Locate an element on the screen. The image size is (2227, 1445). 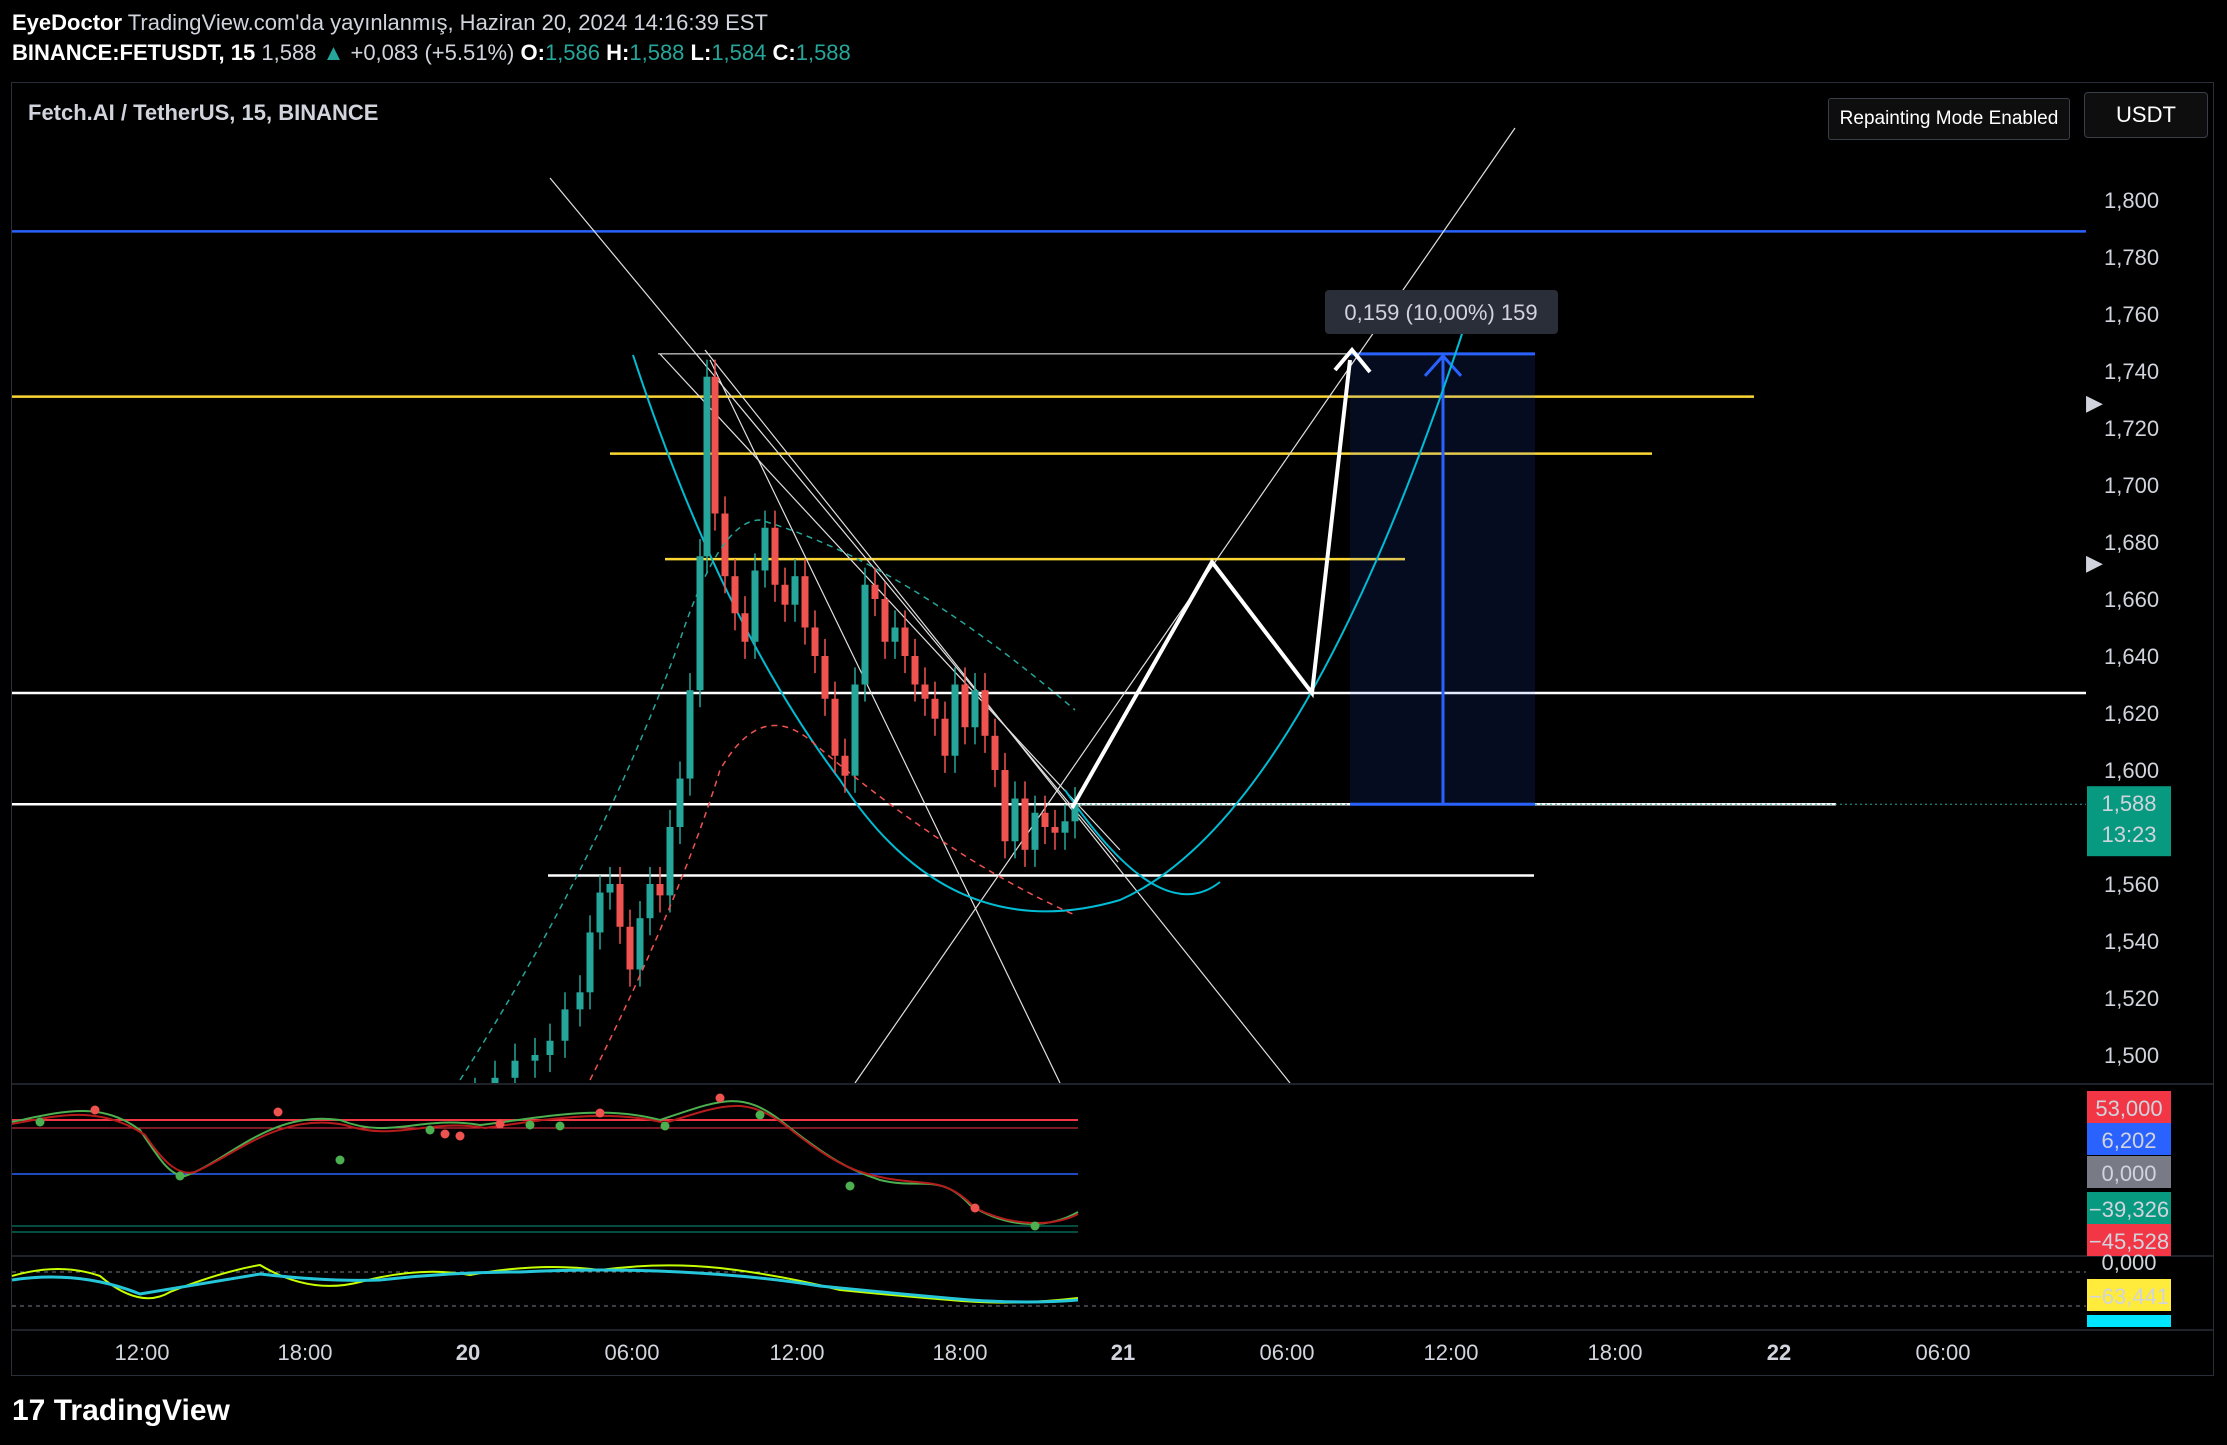
tradingview-logo: 17 TradingView is located at coordinates (121, 1411).